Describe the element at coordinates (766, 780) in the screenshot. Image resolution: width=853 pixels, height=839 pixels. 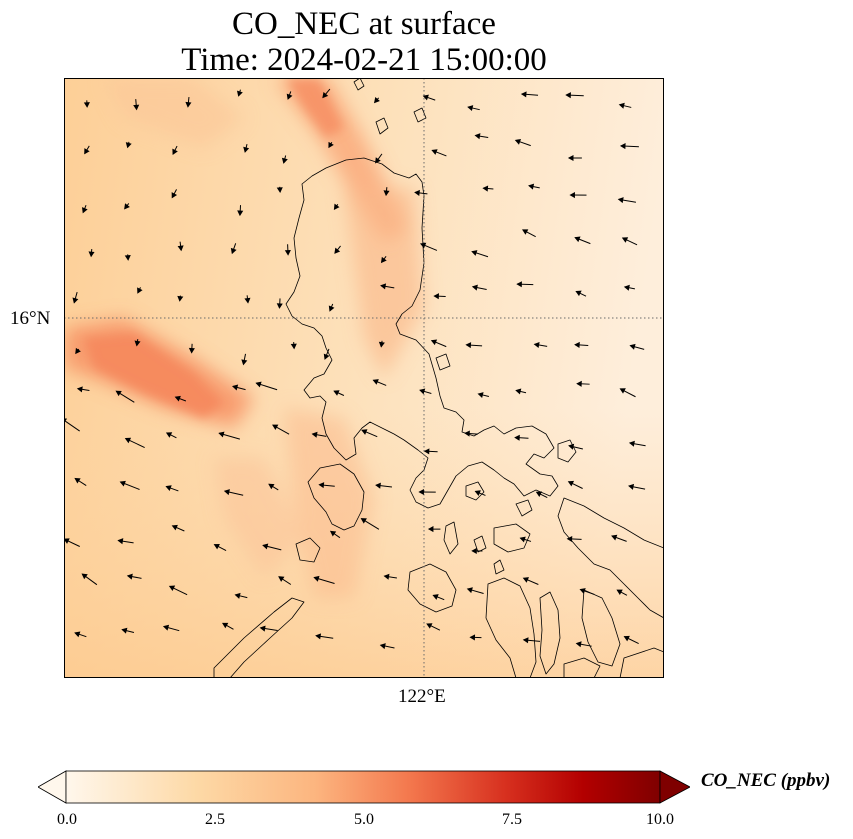
I see `colorbar-label: CO_NEC (ppbv)` at that location.